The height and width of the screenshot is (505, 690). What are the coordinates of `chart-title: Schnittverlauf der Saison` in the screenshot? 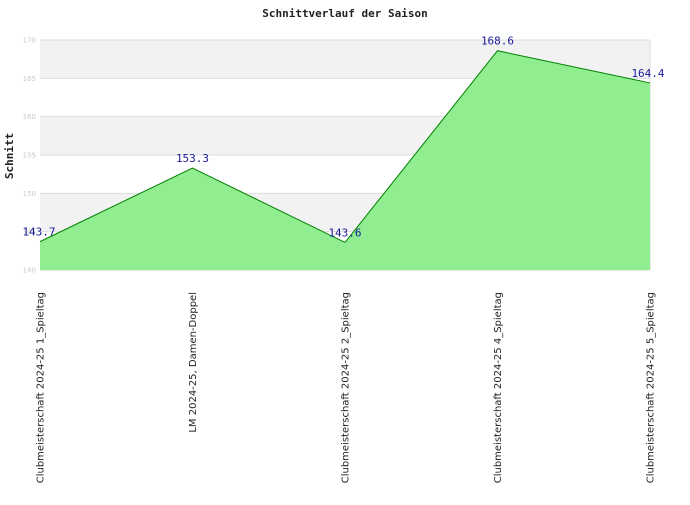 It's located at (345, 13).